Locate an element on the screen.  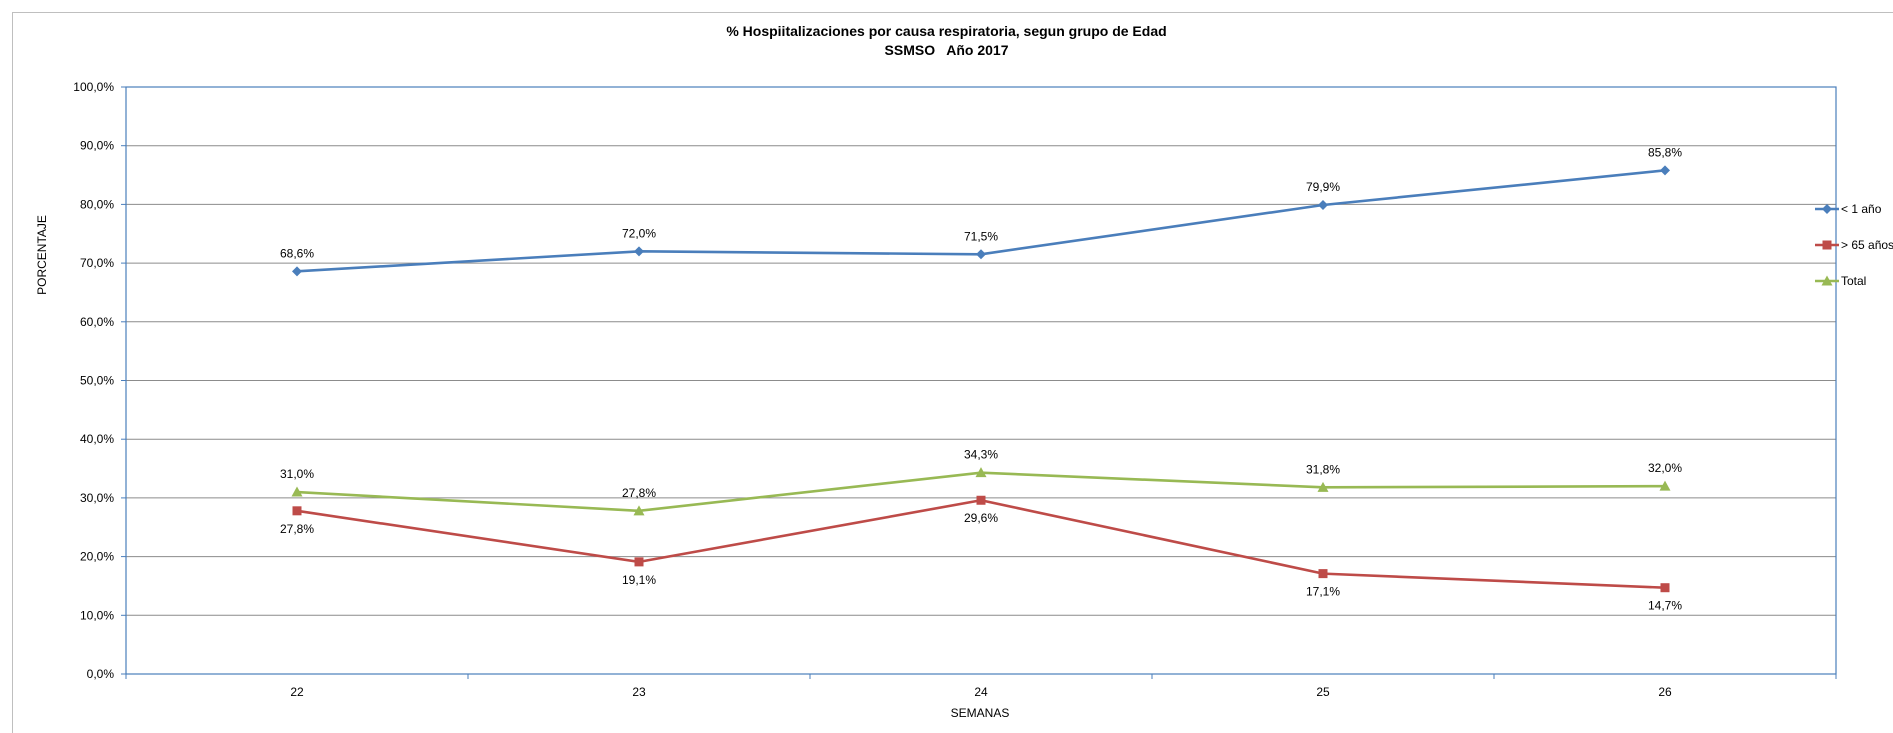
data-label: 31,8% is located at coordinates (1323, 469).